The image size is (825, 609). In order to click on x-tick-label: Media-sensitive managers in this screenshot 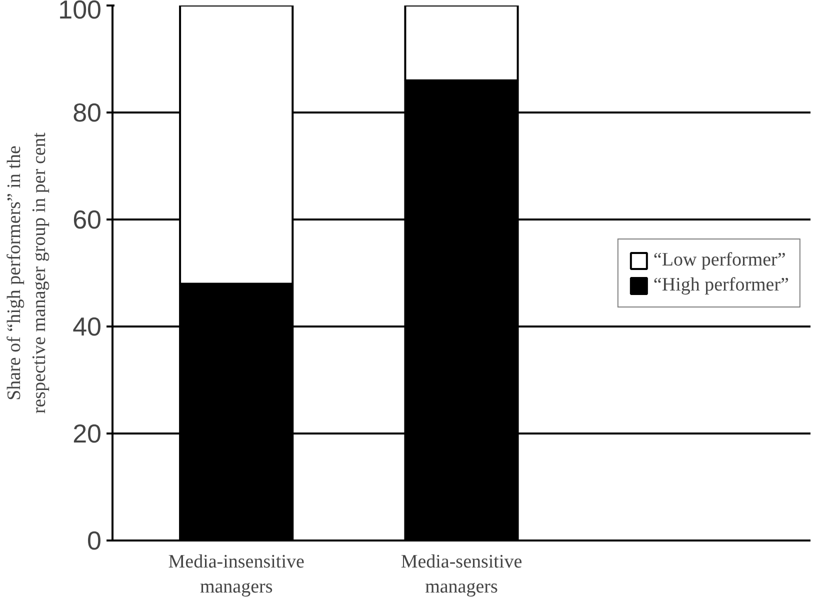, I will do `click(461, 575)`.